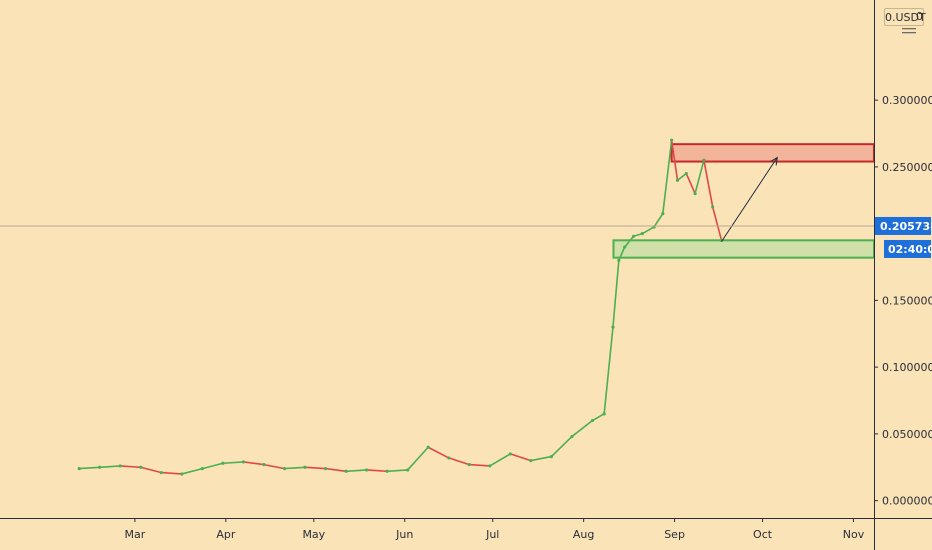  Describe the element at coordinates (907, 100) in the screenshot. I see `y-tick-label: 0.3000000` at that location.